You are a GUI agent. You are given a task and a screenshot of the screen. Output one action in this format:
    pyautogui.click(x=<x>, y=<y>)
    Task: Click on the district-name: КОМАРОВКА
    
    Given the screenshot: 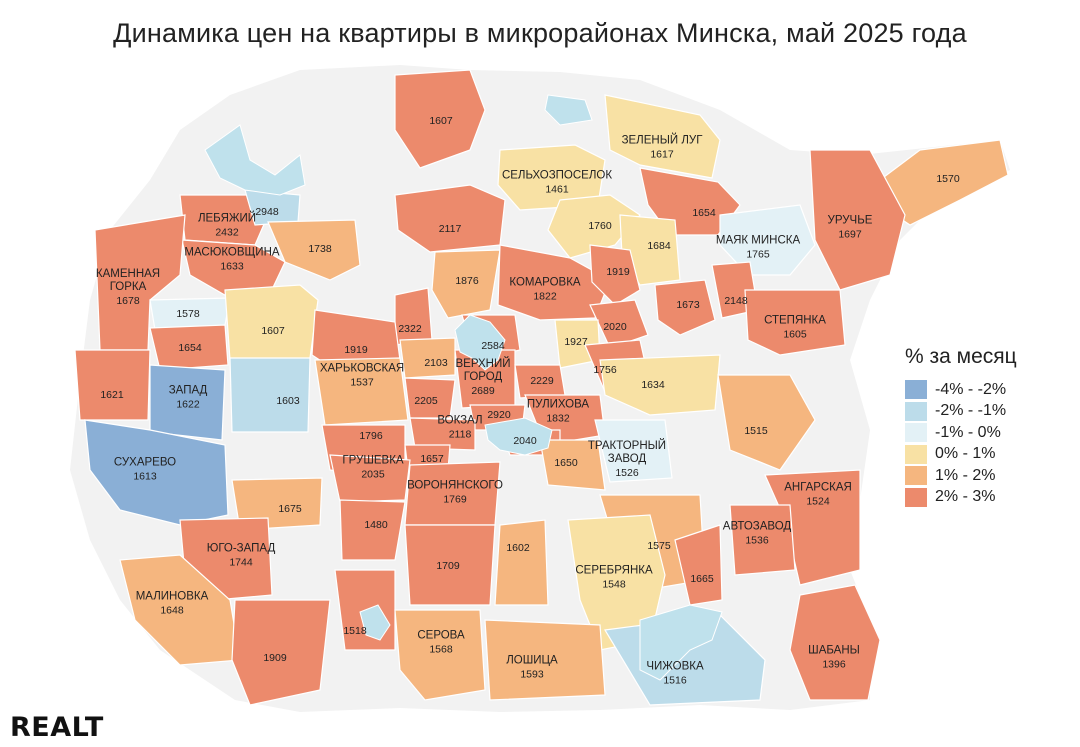 What is the action you would take?
    pyautogui.click(x=544, y=283)
    